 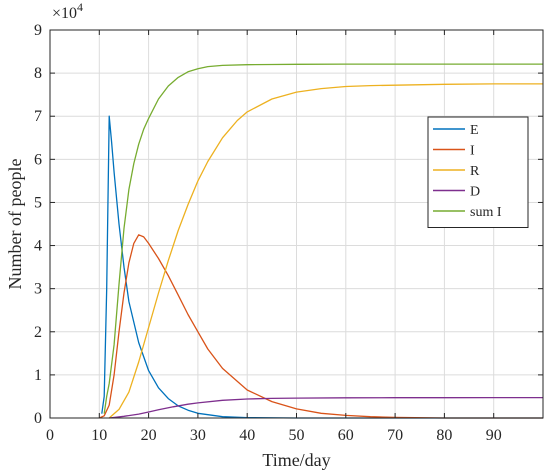 What do you see at coordinates (38, 418) in the screenshot?
I see `y-tick-label: 0` at bounding box center [38, 418].